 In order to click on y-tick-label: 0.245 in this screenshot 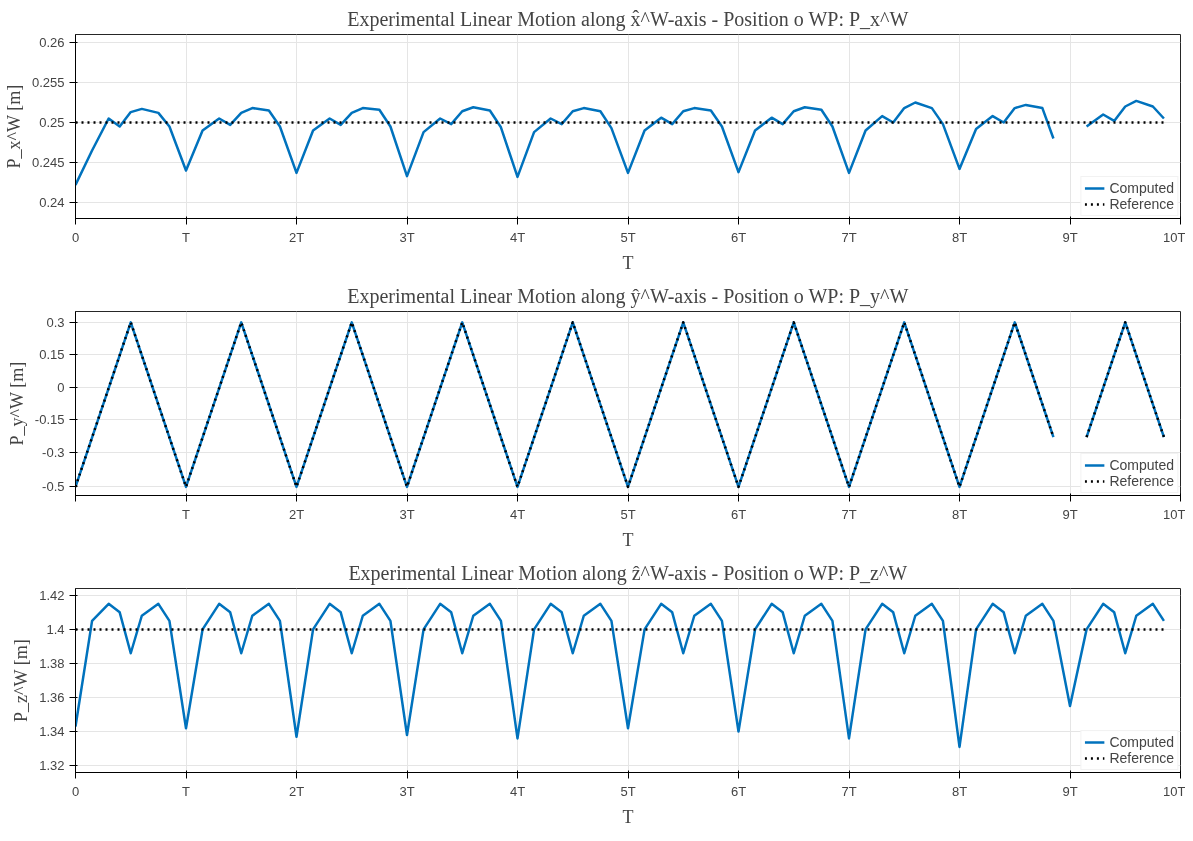, I will do `click(48, 162)`.